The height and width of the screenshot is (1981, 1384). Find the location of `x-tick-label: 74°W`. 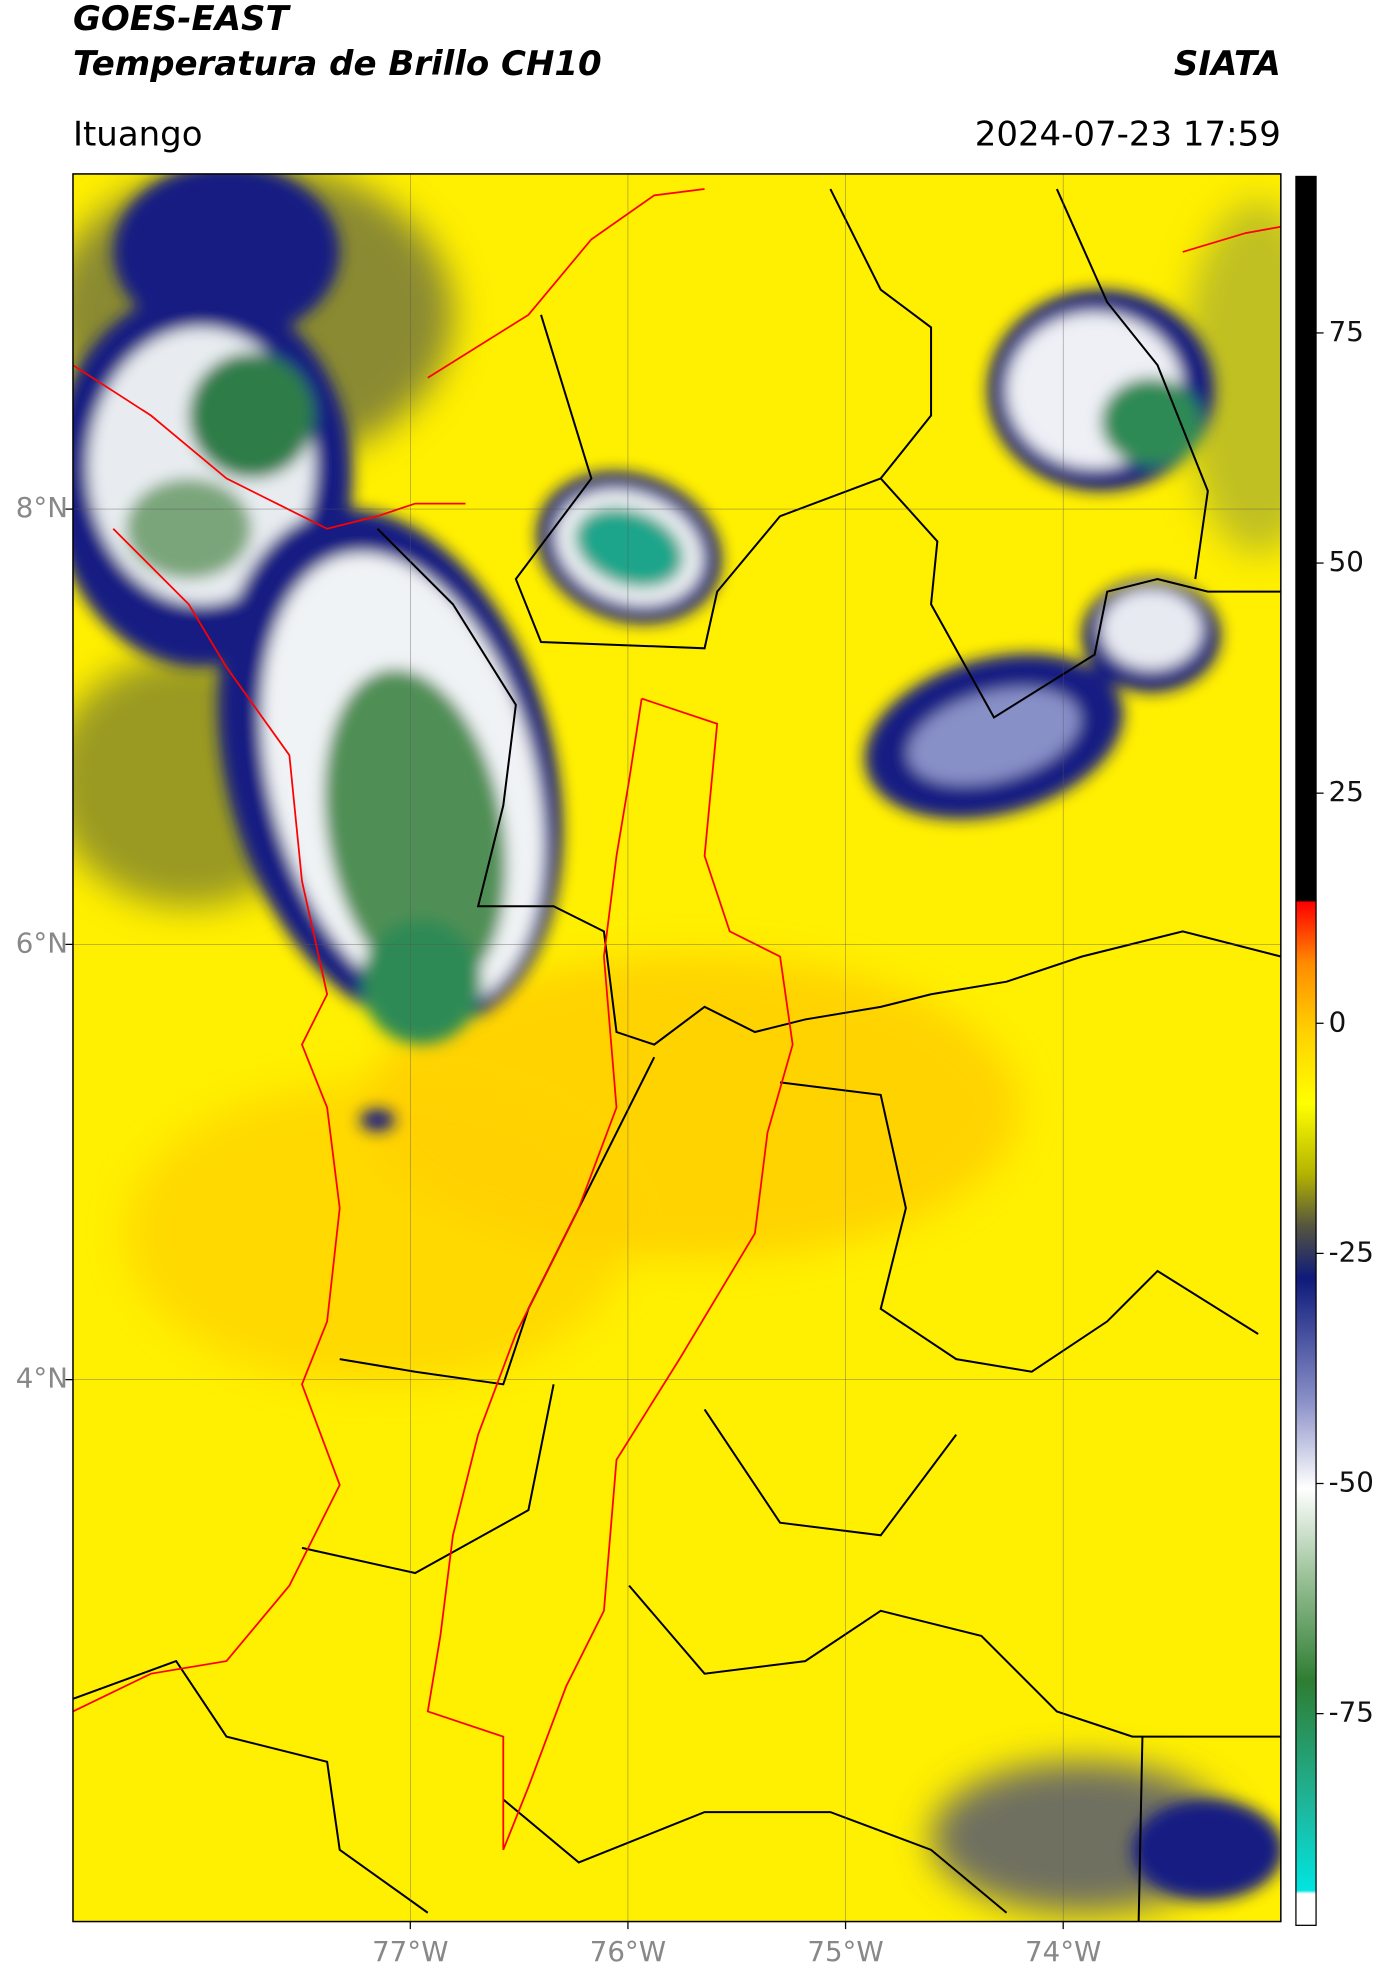

x-tick-label: 74°W is located at coordinates (1063, 1951).